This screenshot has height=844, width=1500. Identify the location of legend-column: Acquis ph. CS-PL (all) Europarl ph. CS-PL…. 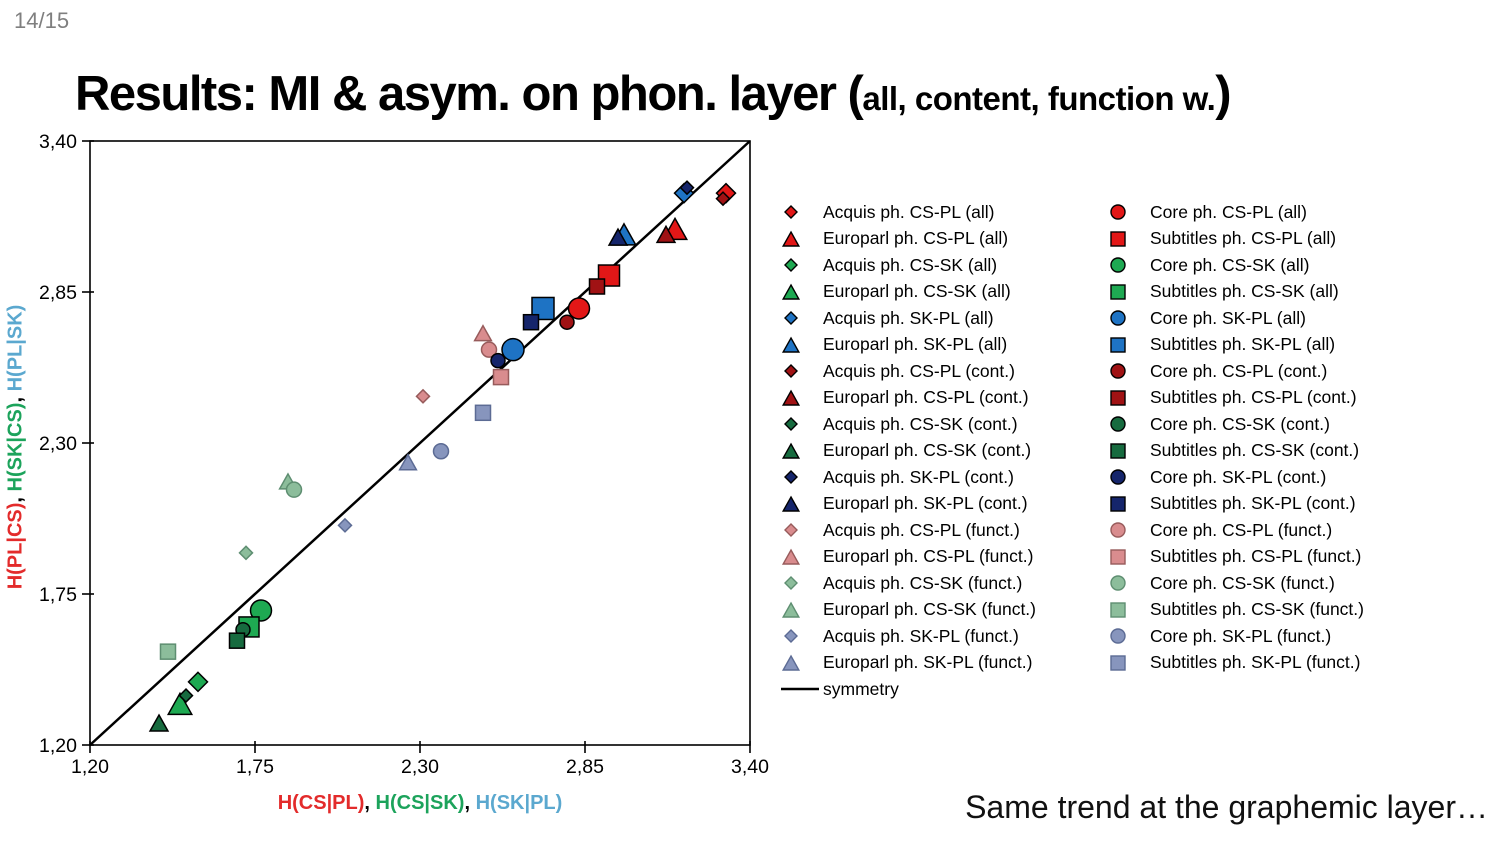
(941, 451).